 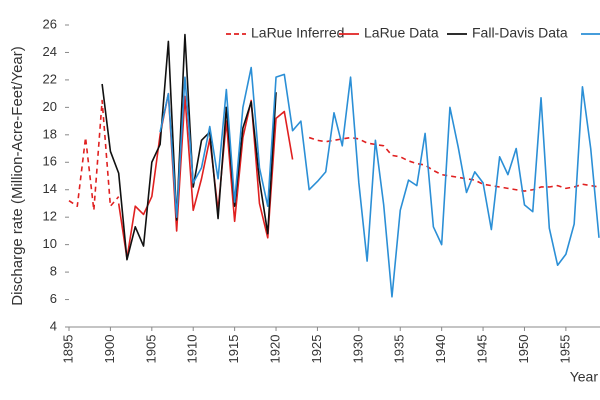 I want to click on y-tick-label: 6, so click(x=53, y=298).